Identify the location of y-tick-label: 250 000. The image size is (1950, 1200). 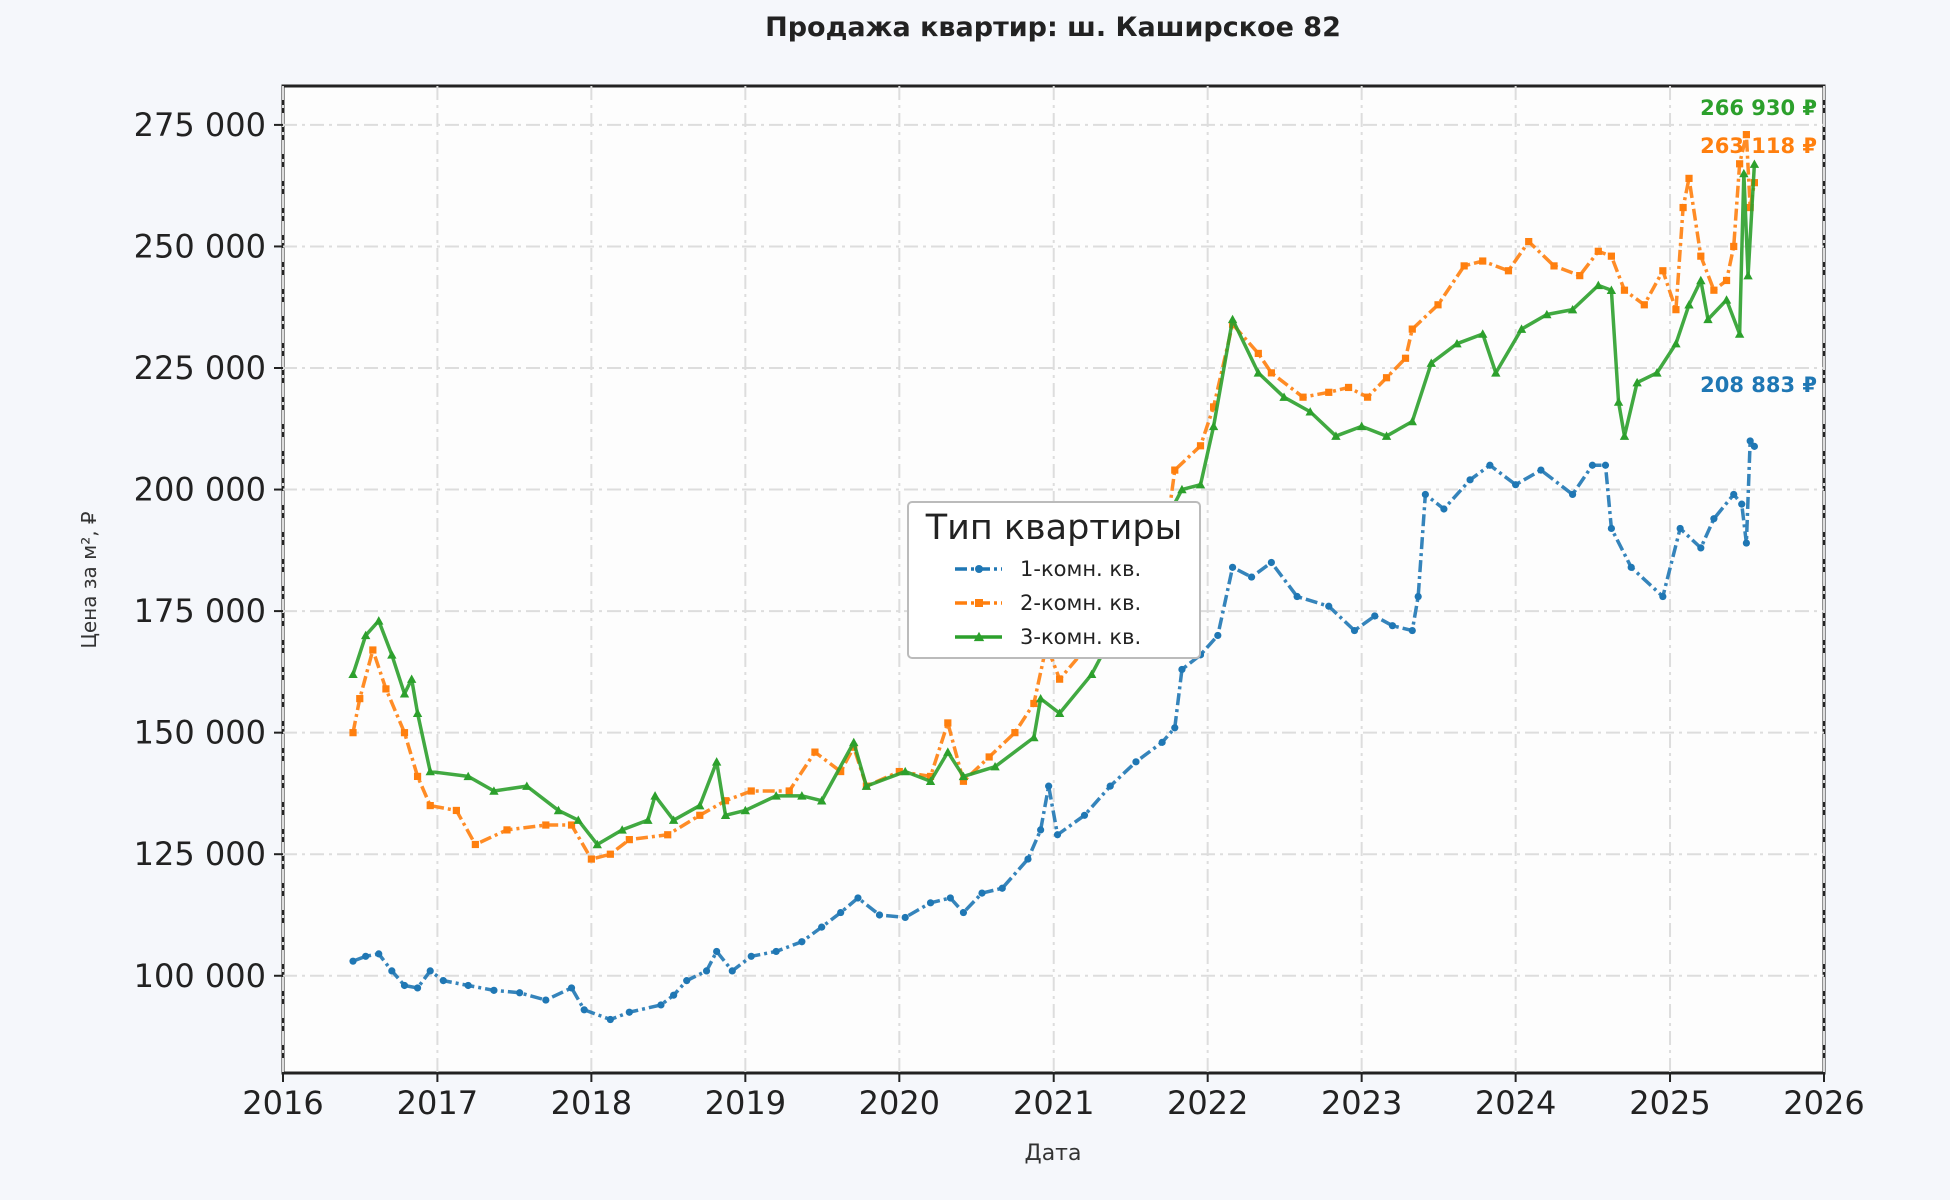
(200, 246).